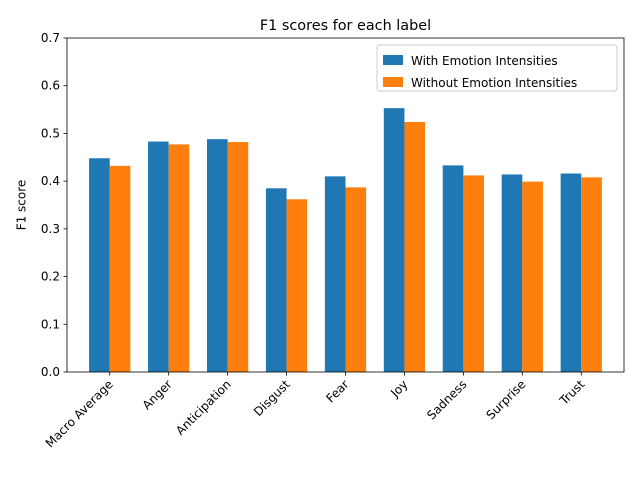 This screenshot has width=640, height=484. I want to click on bar-with-disgust, so click(276, 280).